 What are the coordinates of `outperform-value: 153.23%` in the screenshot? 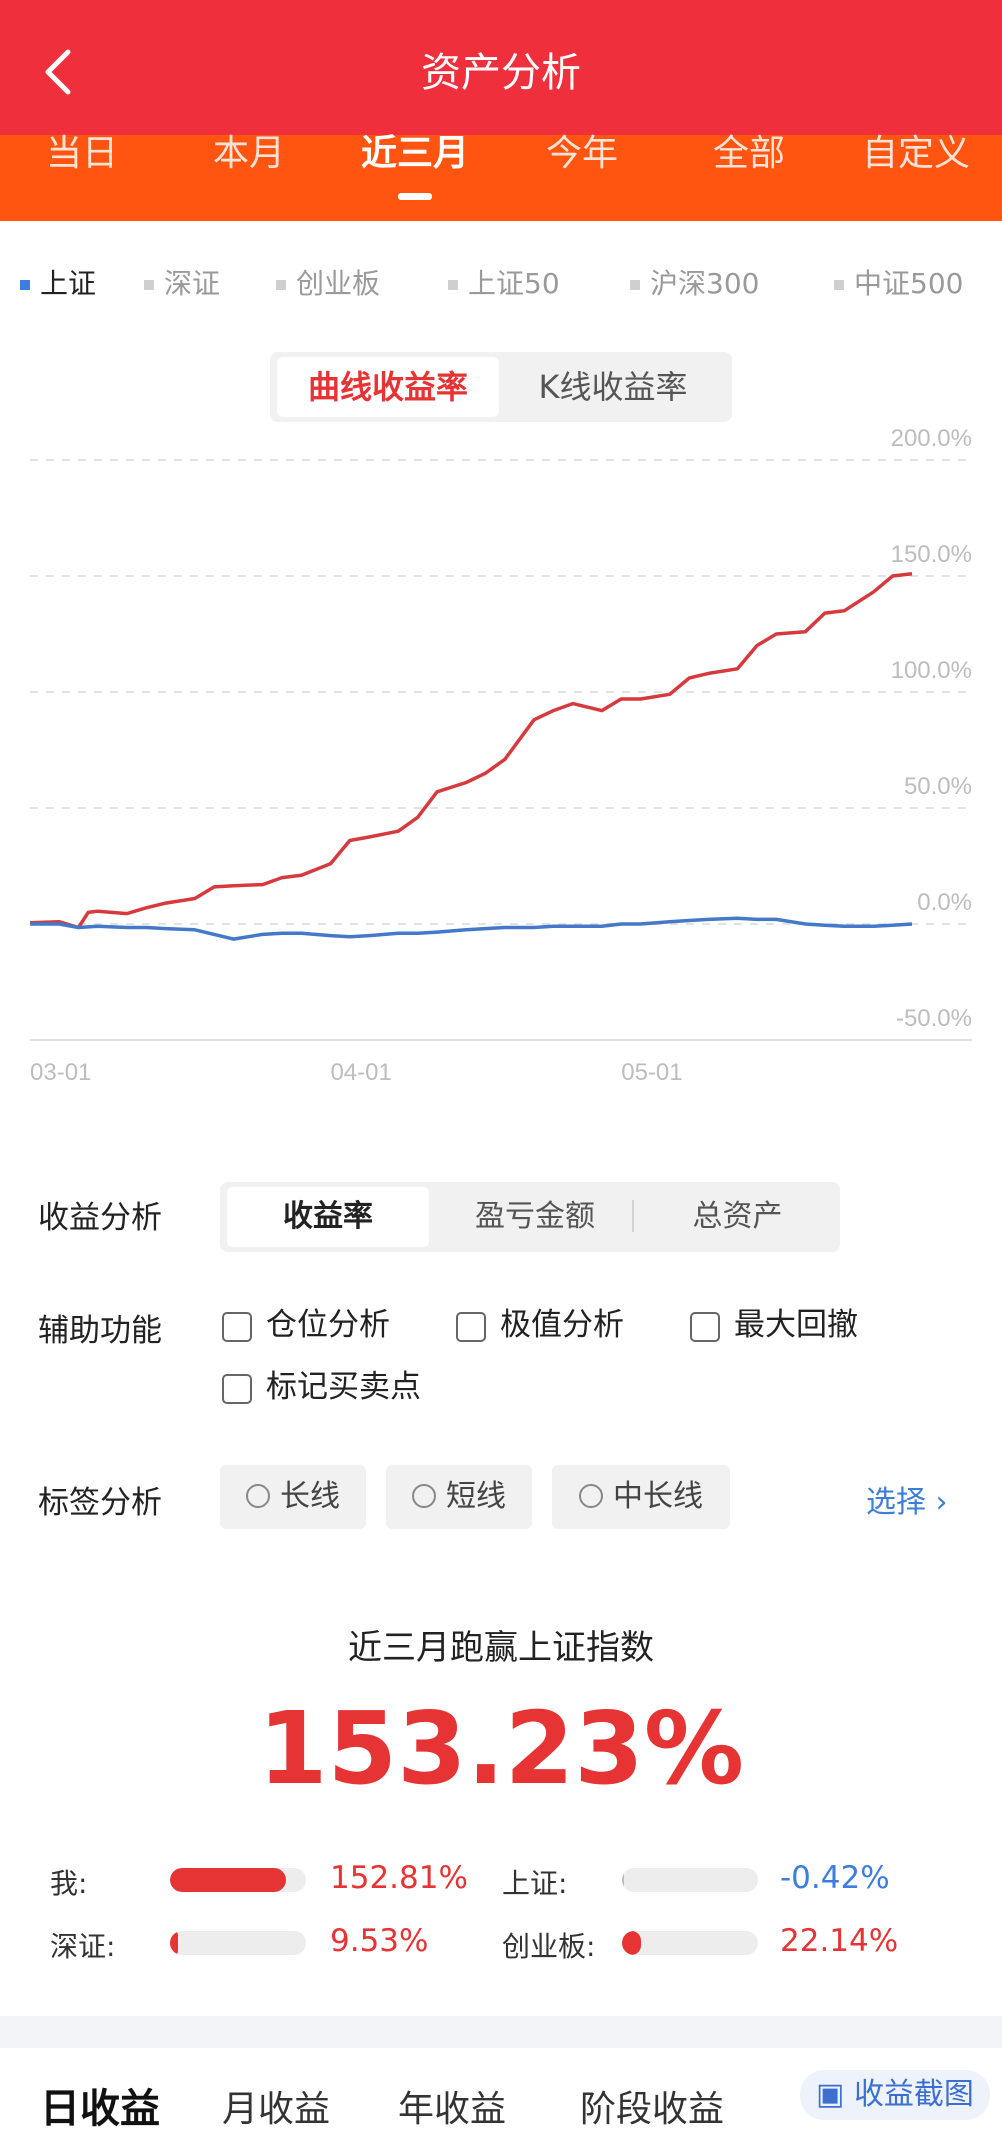 It's located at (501, 1748).